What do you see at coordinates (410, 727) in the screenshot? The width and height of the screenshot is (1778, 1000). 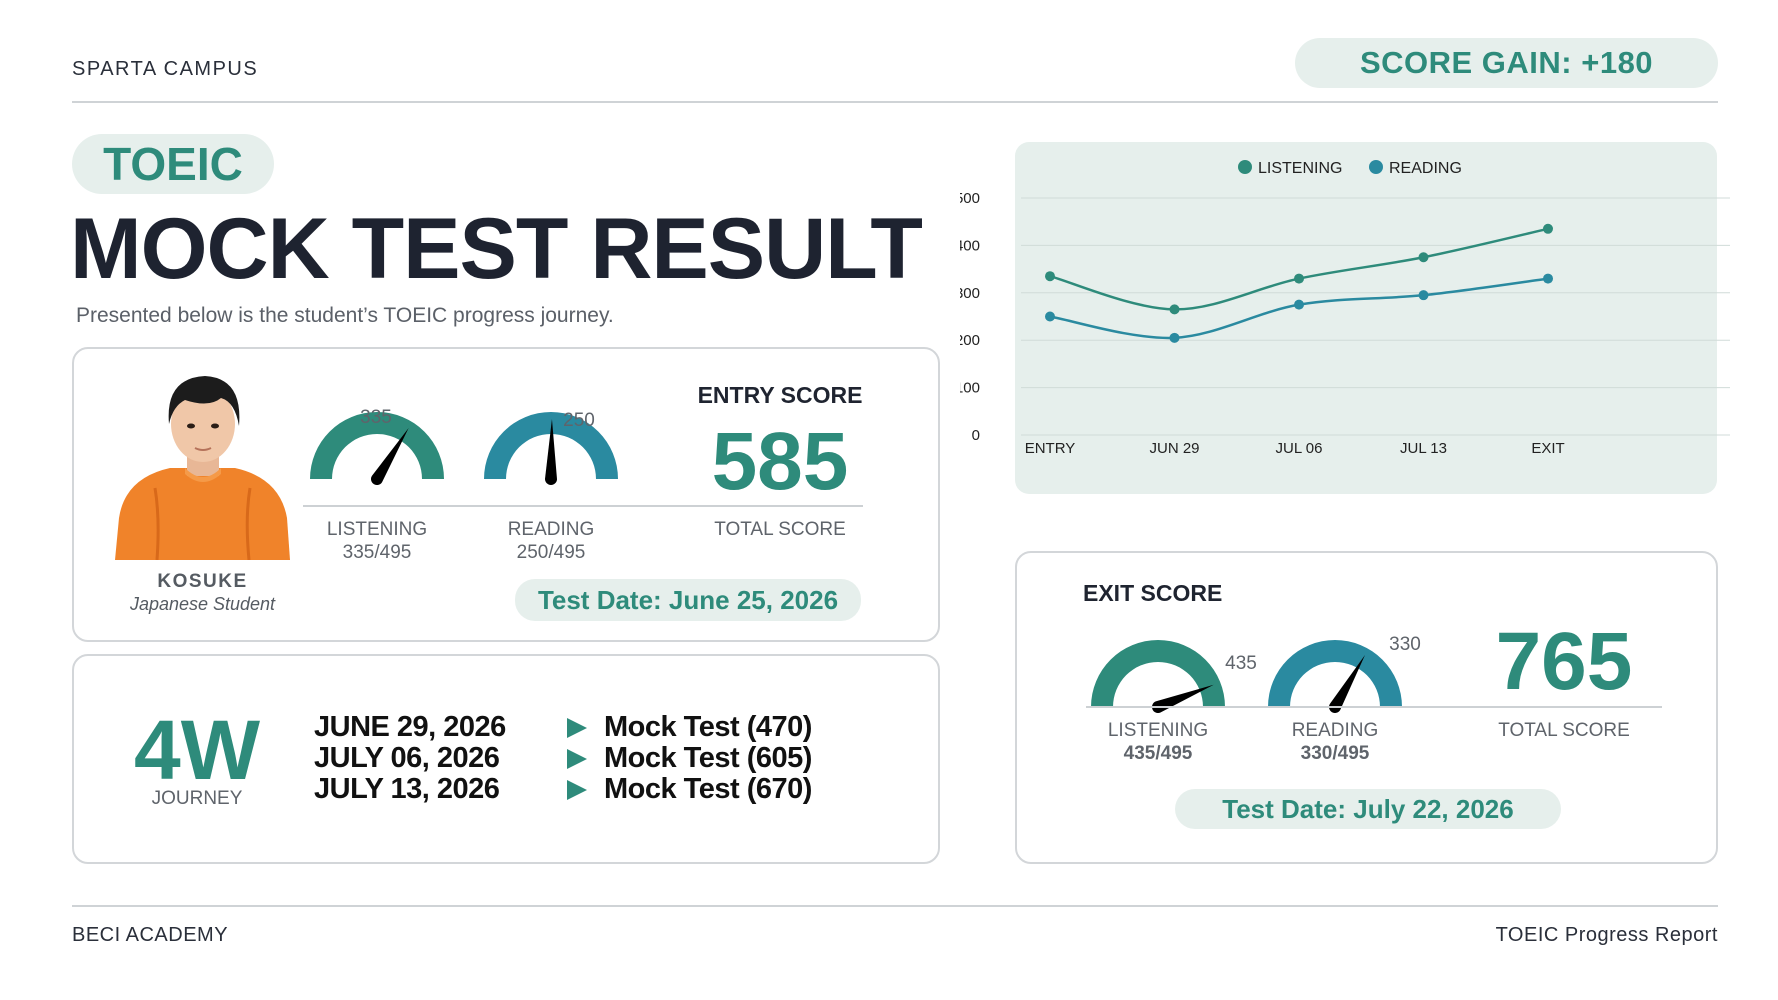 I see `journey-date-1: JUNE 29, 2026` at bounding box center [410, 727].